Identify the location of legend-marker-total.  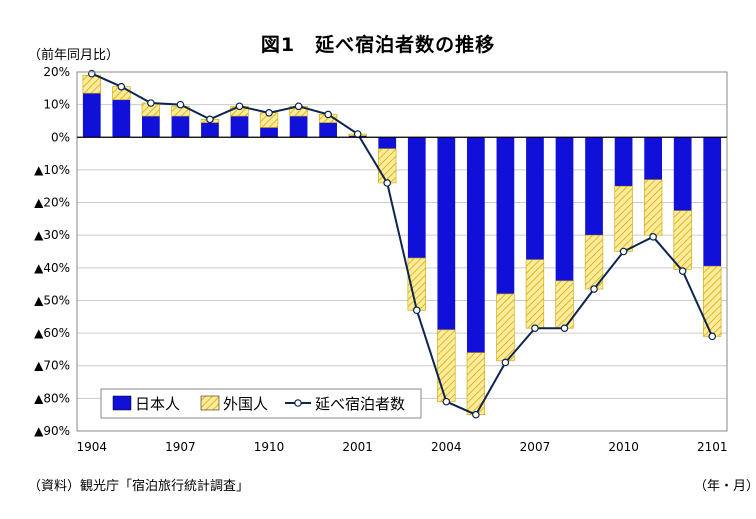
(298, 403).